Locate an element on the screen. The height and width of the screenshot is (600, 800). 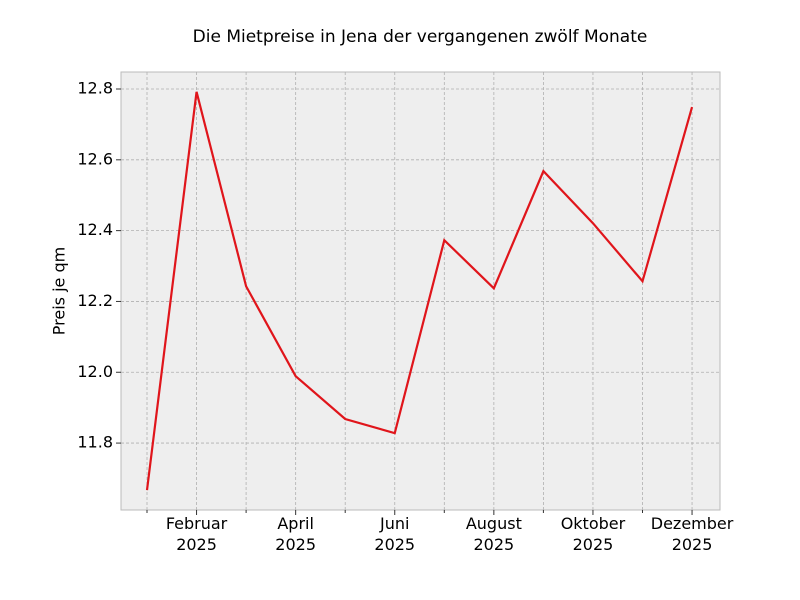
y-tick-label: 12.6 is located at coordinates (95, 158).